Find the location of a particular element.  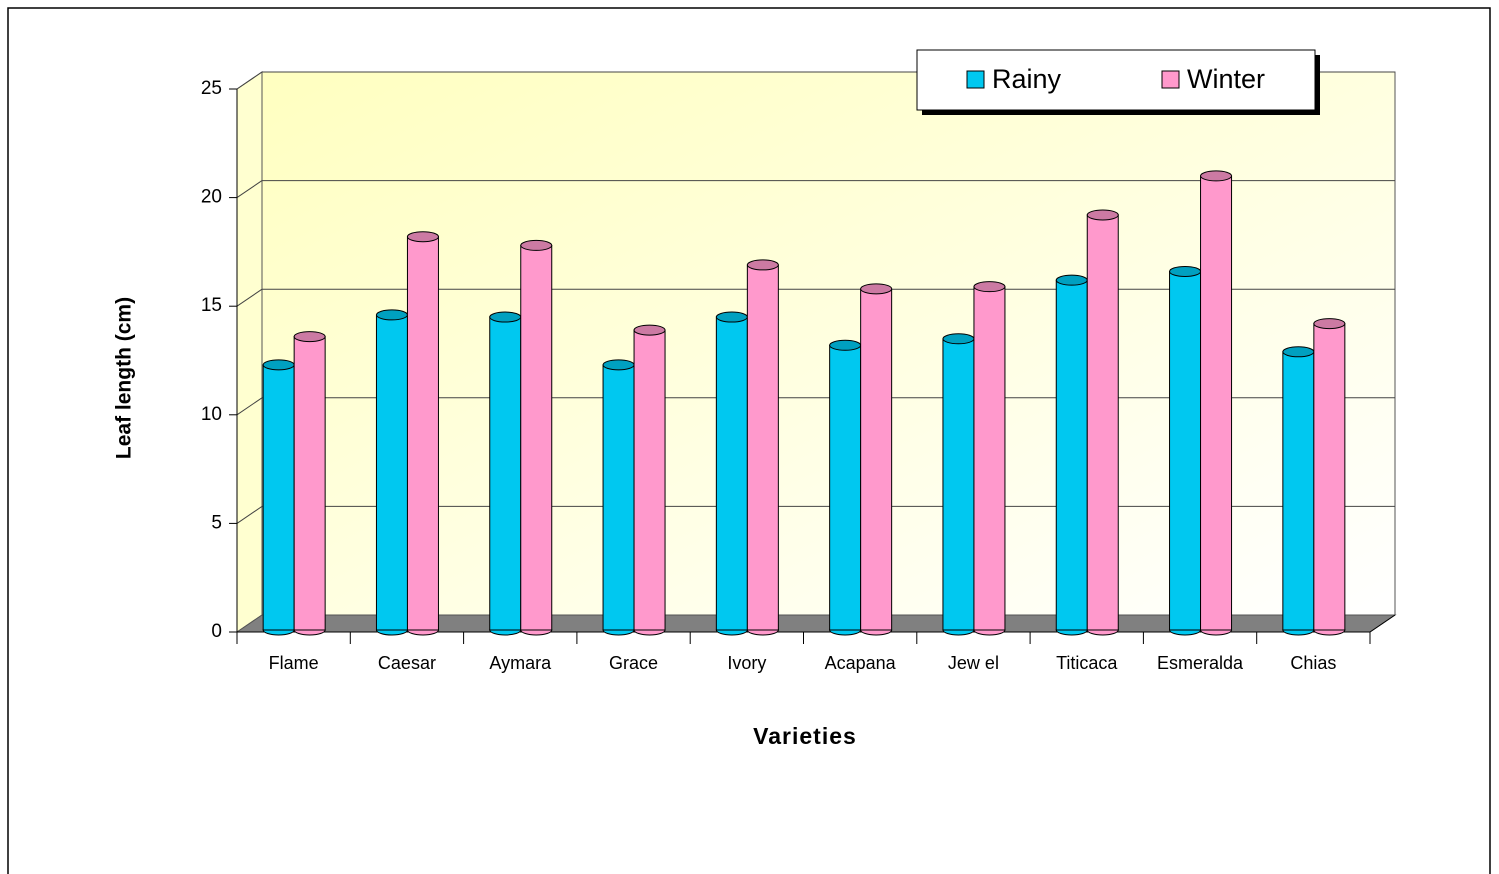

legend-label: Rainy is located at coordinates (1027, 79).